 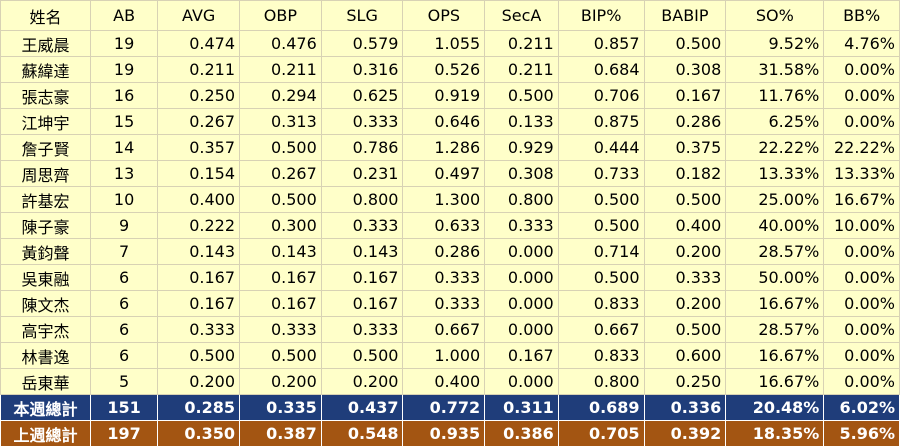 I want to click on total-name: 本週總計, so click(x=45, y=407).